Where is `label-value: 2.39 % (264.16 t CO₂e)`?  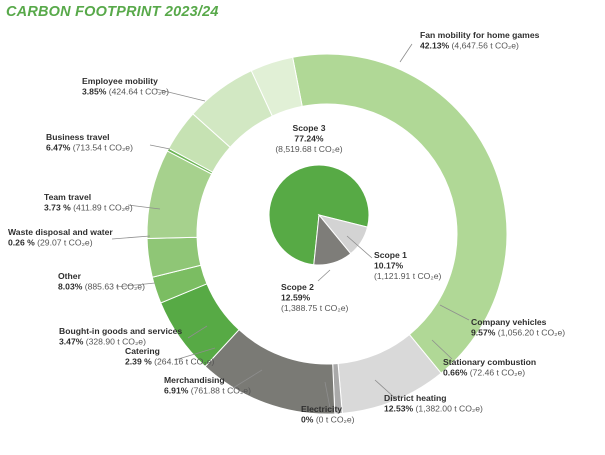
label-value: 2.39 % (264.16 t CO₂e) is located at coordinates (169, 362).